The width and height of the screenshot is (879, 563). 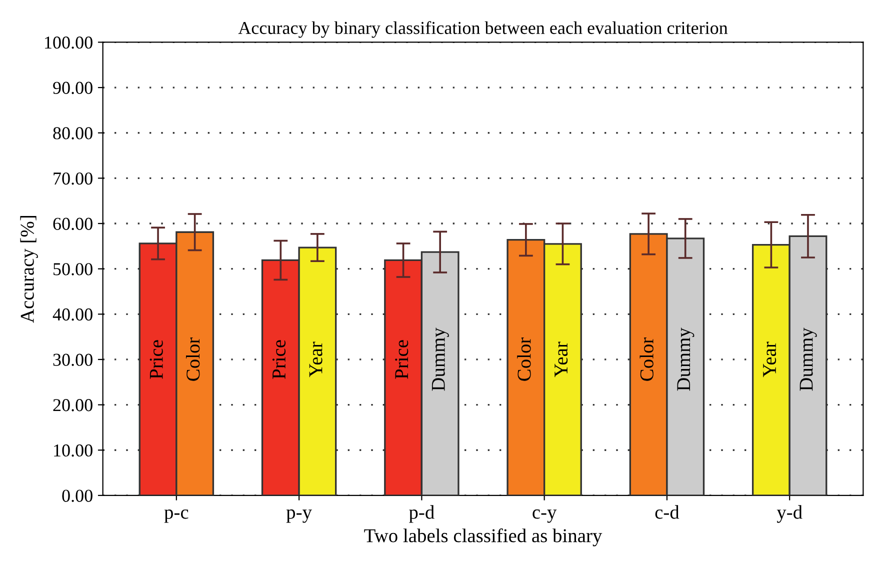 What do you see at coordinates (29, 269) in the screenshot?
I see `y-axis-title: Accuracy [%]` at bounding box center [29, 269].